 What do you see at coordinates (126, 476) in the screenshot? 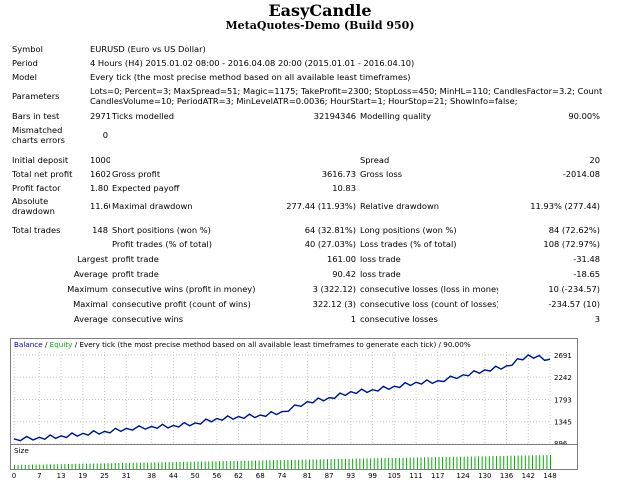
I see `x-tick-label: 31` at bounding box center [126, 476].